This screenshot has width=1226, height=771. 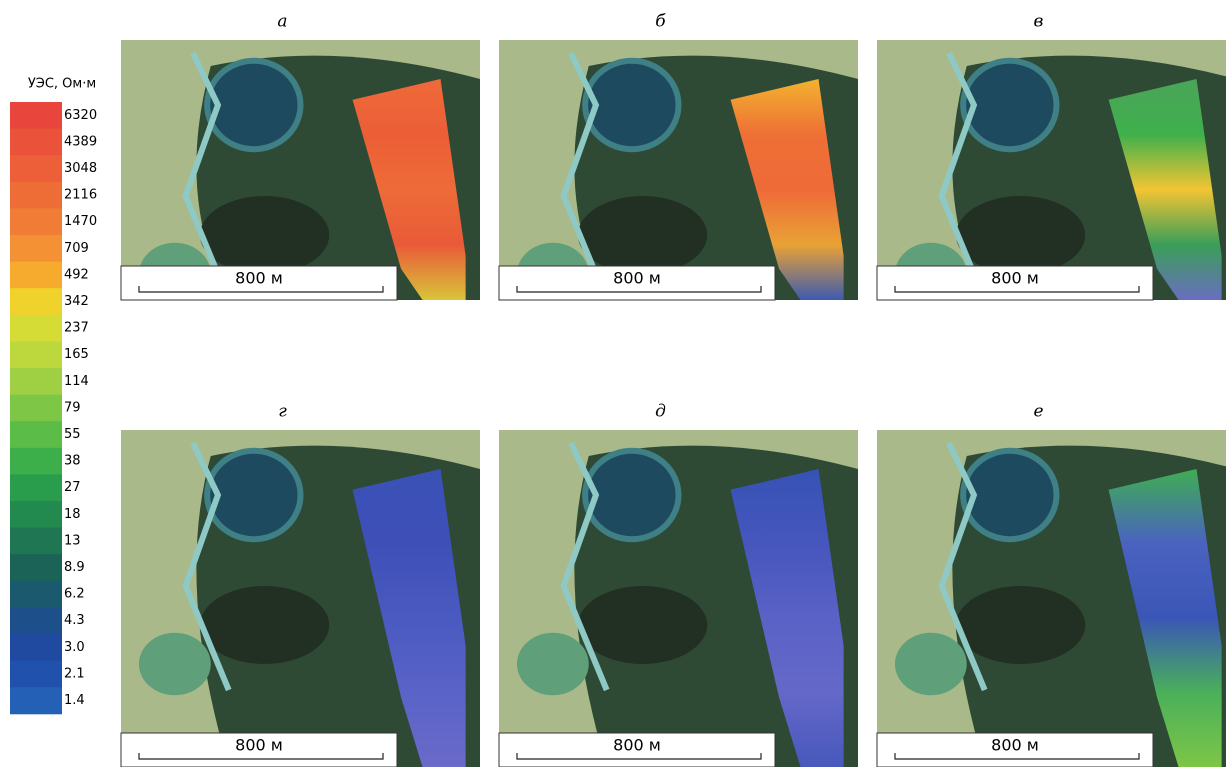 I want to click on panel-label: д, so click(x=660, y=412).